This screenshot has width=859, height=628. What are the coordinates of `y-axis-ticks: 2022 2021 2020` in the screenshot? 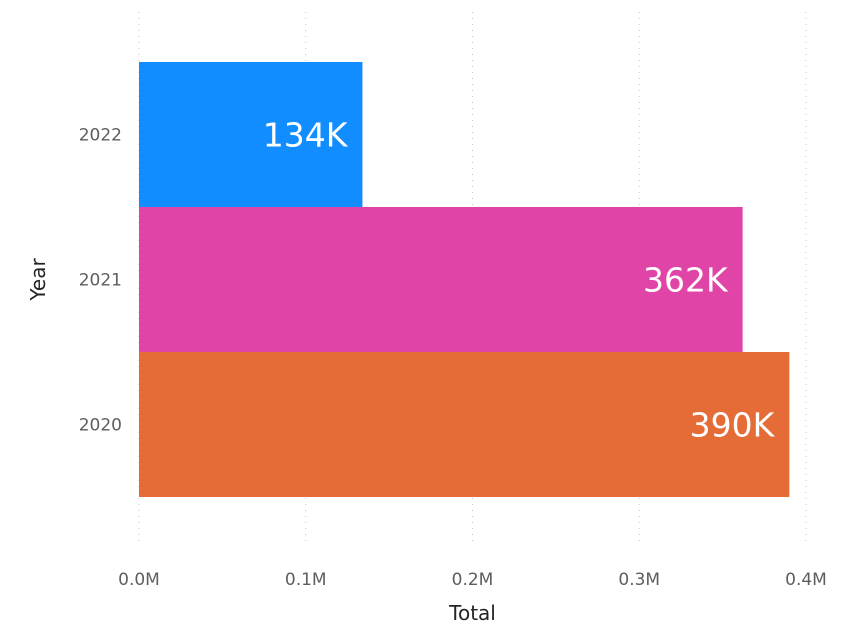 It's located at (100, 281).